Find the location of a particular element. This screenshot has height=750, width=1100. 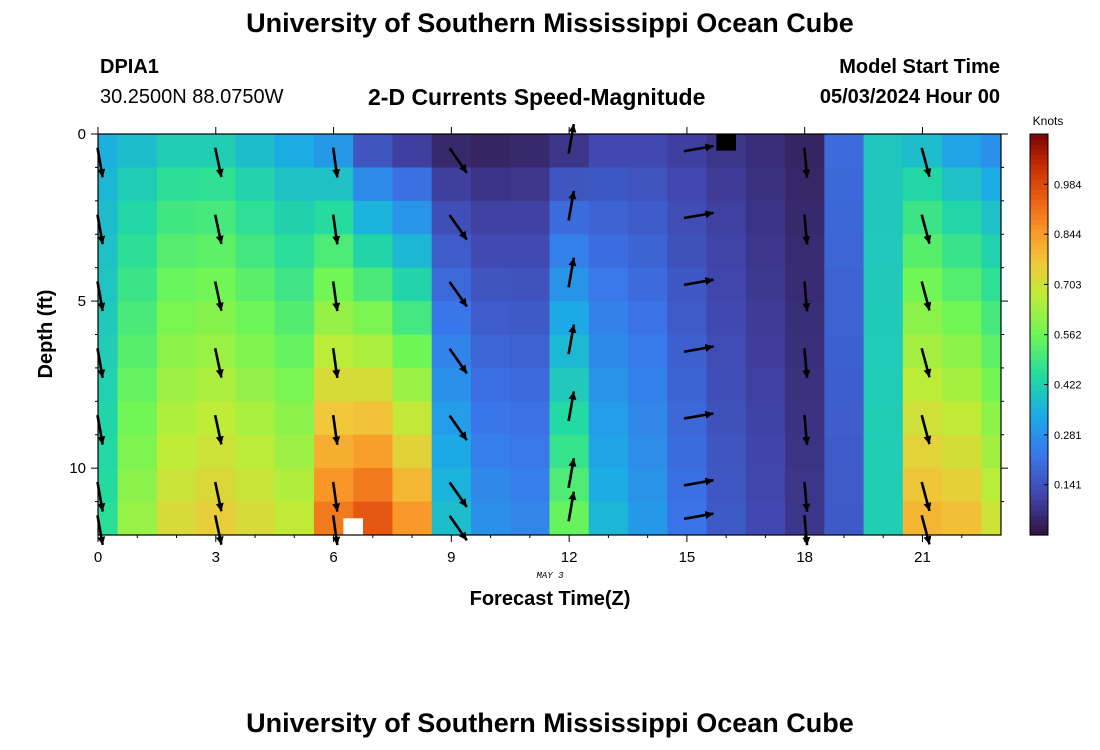

chart-subtitle: 2-D Currents Speed-Magnitude is located at coordinates (537, 97).